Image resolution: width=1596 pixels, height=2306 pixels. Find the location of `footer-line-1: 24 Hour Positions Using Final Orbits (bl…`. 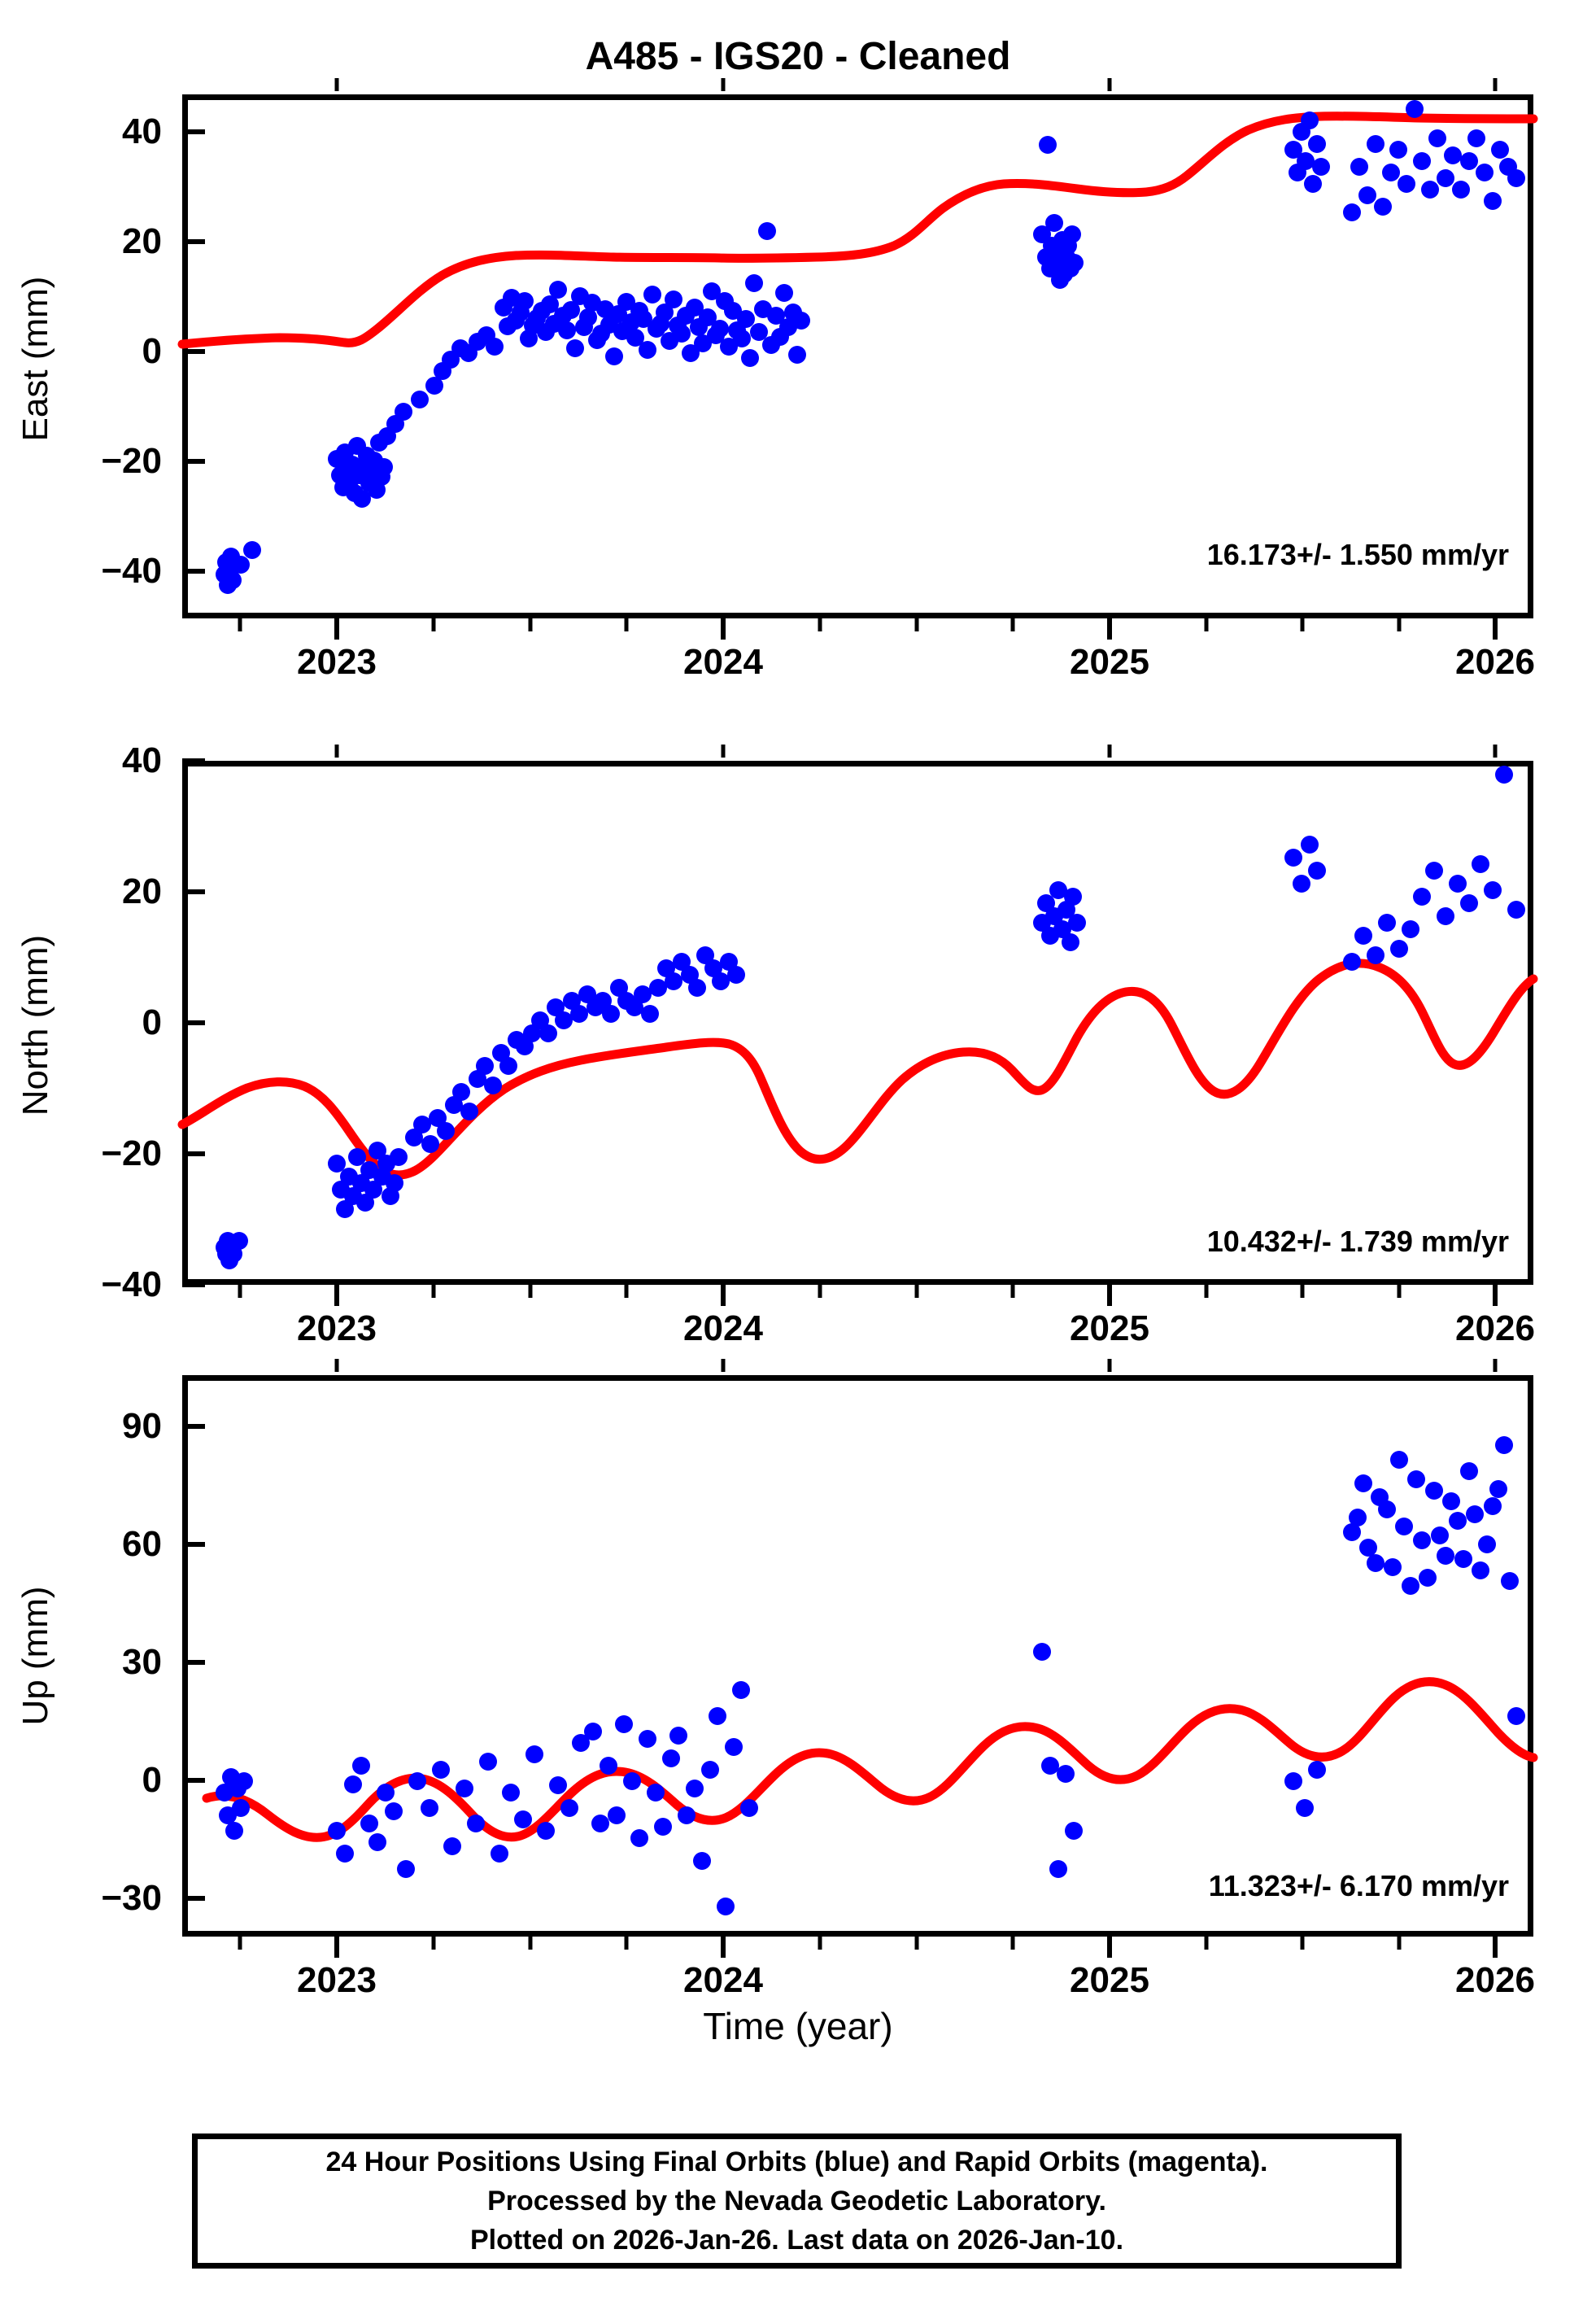

footer-line-1: 24 Hour Positions Using Final Orbits (bl… is located at coordinates (796, 2161).